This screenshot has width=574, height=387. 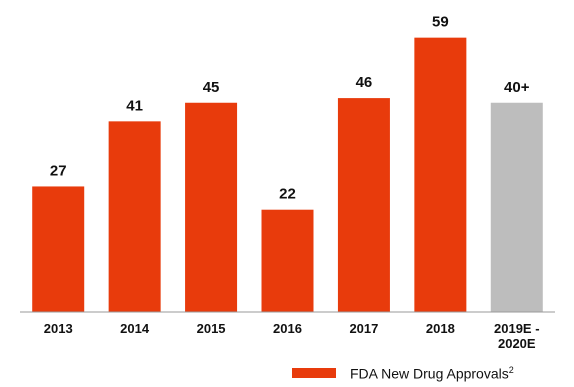 What do you see at coordinates (314, 373) in the screenshot?
I see `legend-swatch` at bounding box center [314, 373].